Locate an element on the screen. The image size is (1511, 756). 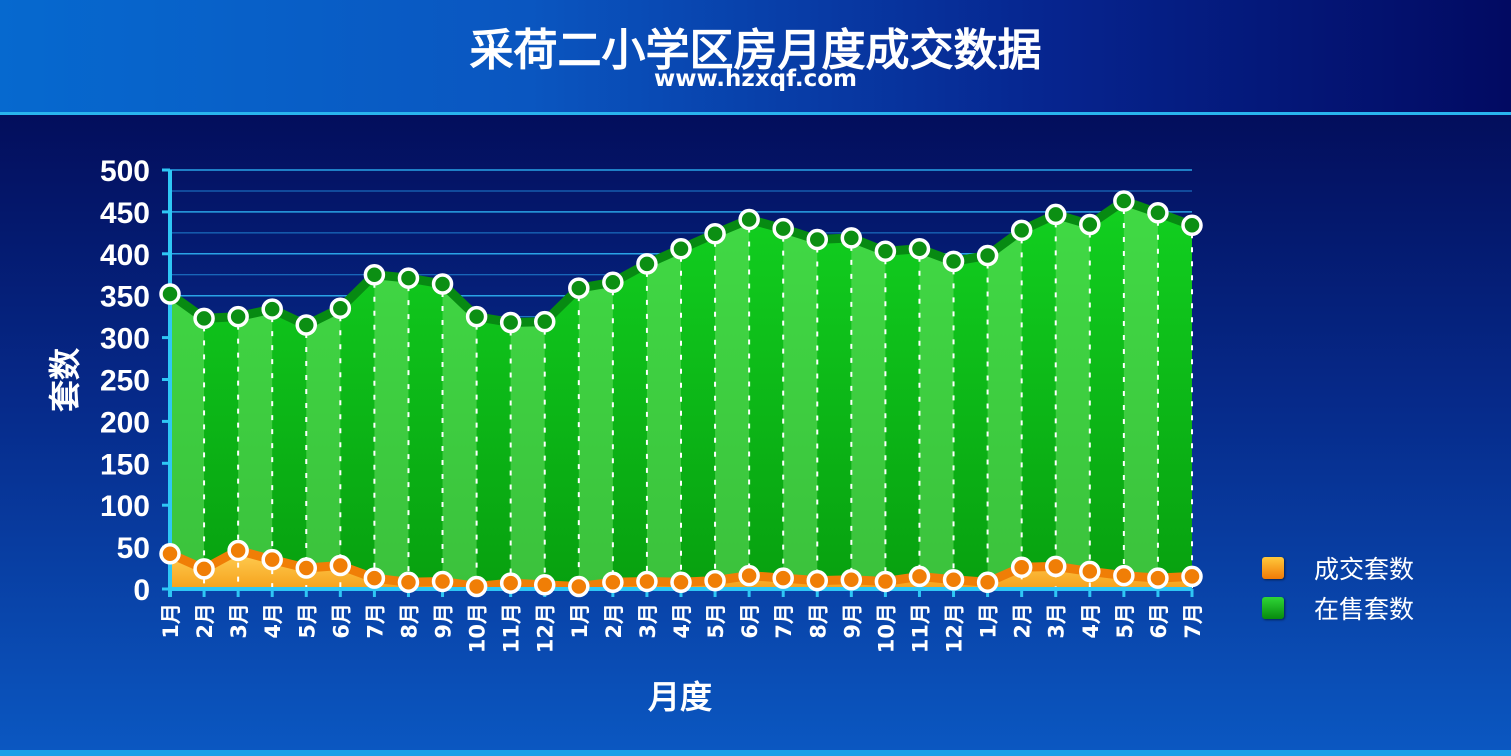
x-tick-label: 11月 is located at coordinates (920, 628).